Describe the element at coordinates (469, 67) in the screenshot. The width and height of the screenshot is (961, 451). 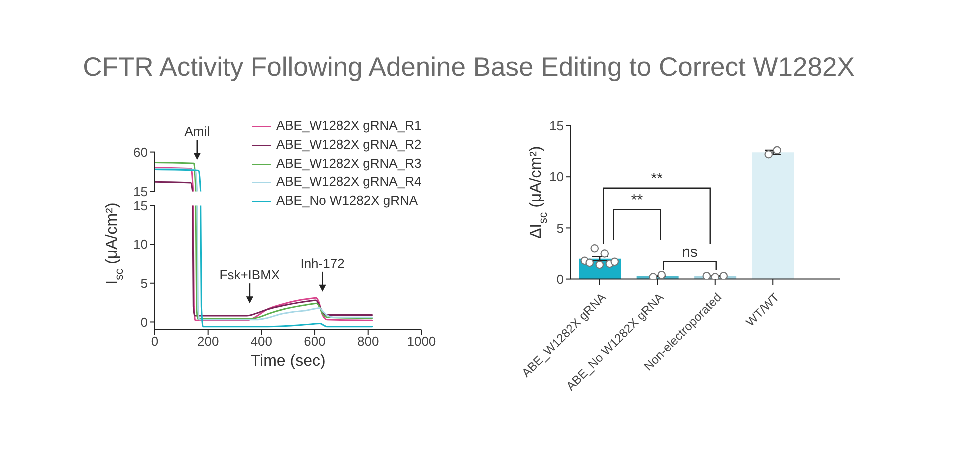
I see `chart-title: CFTR Activity Following Adenine Base Editing to Correct W1282X` at that location.